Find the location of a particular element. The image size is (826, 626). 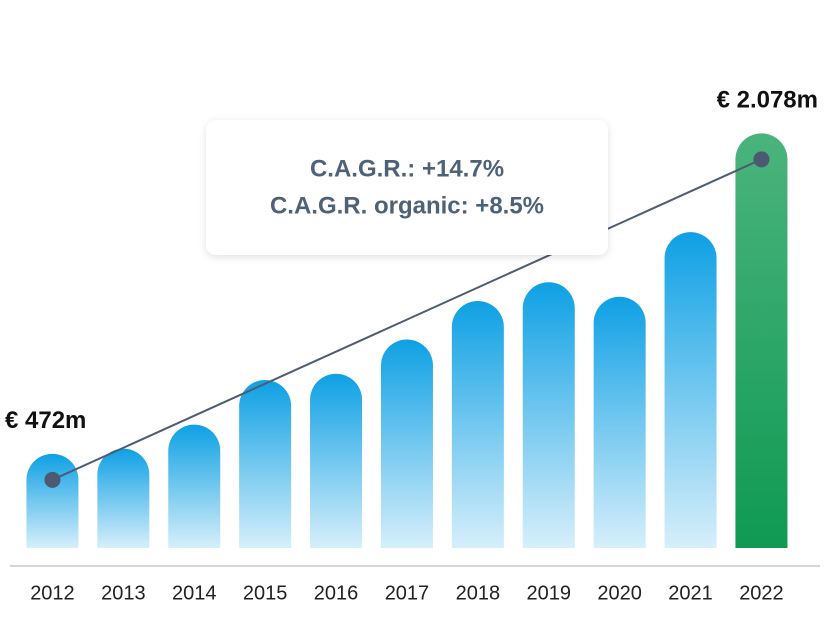

x-tick-label: 2014 is located at coordinates (194, 593).